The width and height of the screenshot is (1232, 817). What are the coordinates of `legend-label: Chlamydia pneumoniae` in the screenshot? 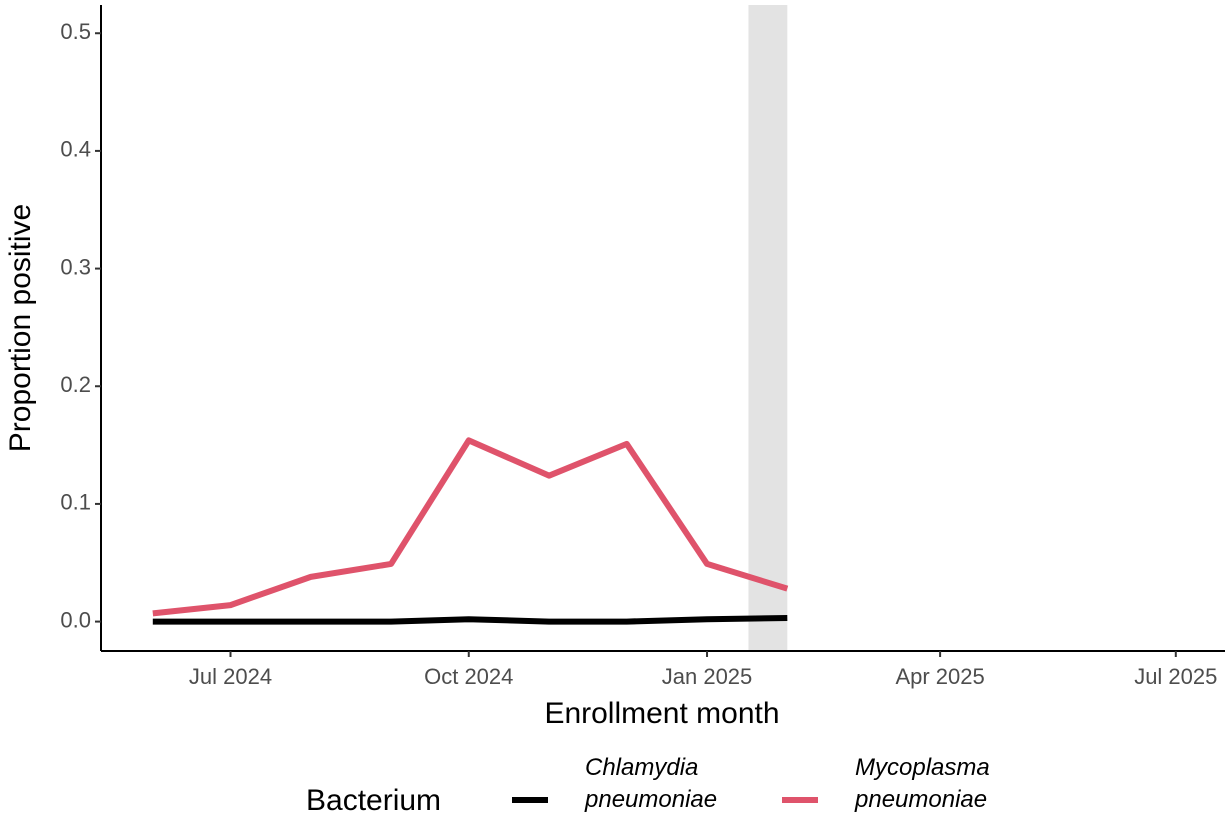 It's located at (651, 783).